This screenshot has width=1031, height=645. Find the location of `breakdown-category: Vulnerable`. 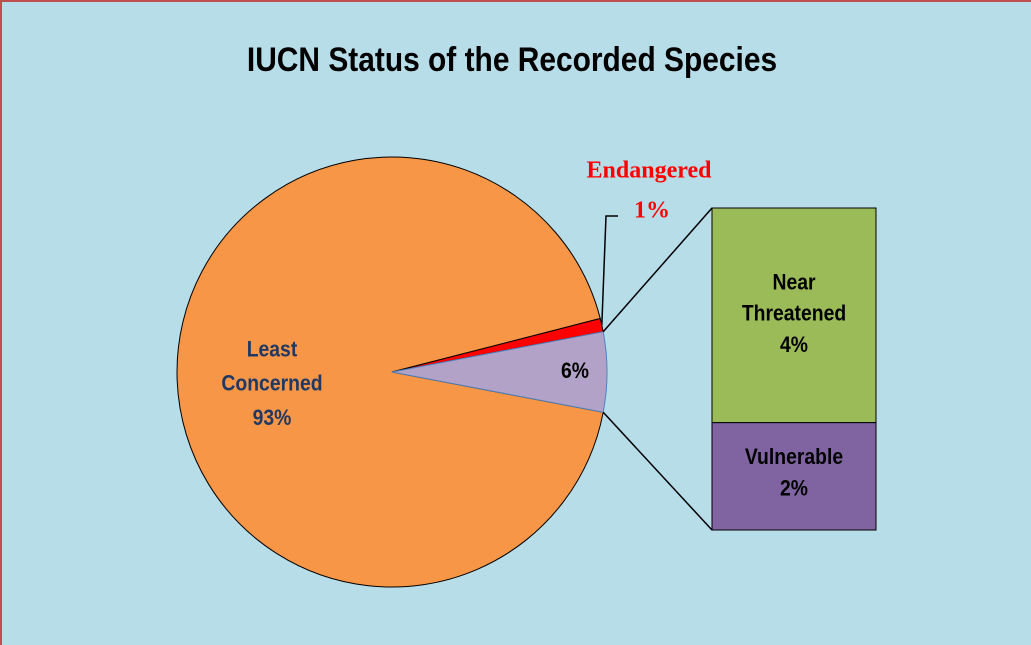

breakdown-category: Vulnerable is located at coordinates (794, 458).